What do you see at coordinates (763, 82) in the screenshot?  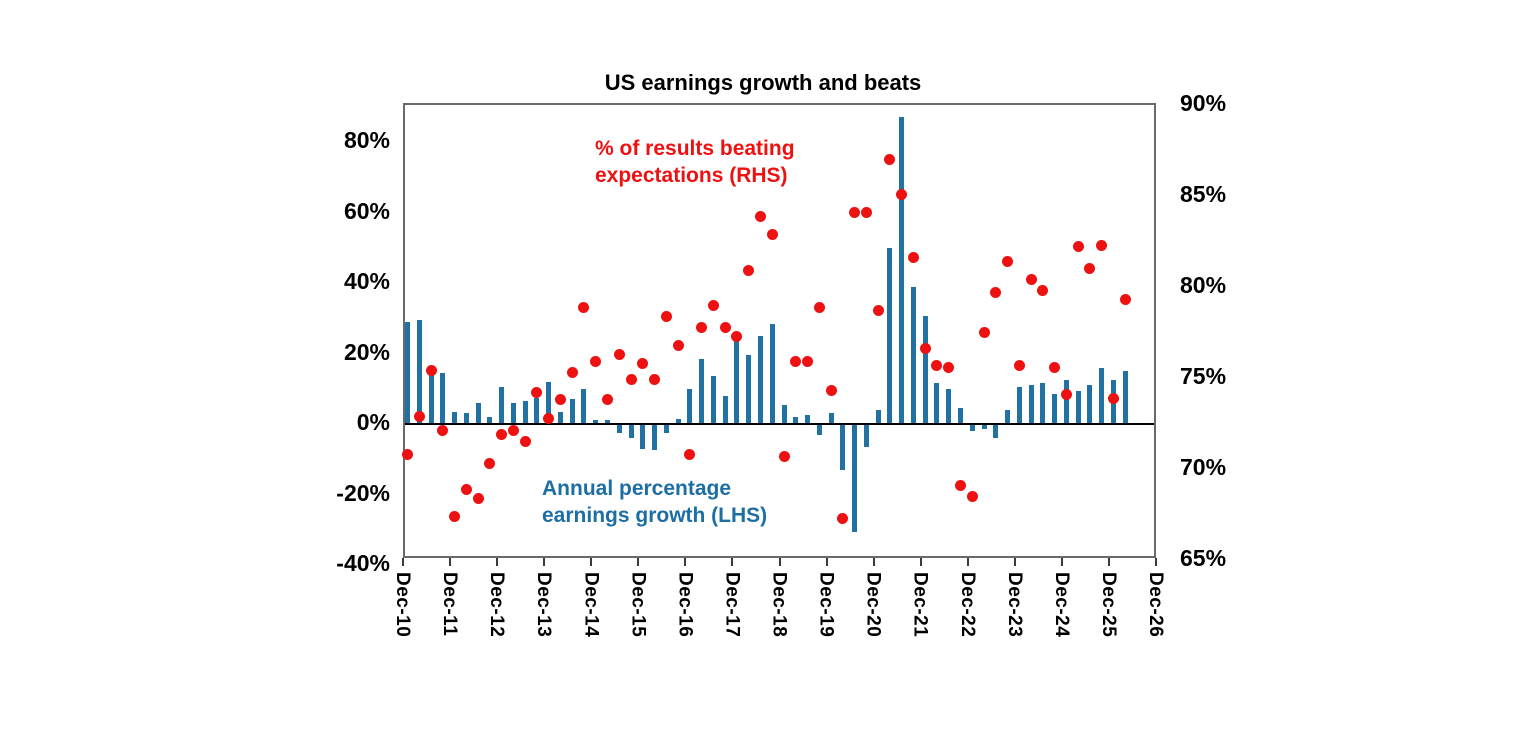 I see `chart-title: US earnings growth and beats` at bounding box center [763, 82].